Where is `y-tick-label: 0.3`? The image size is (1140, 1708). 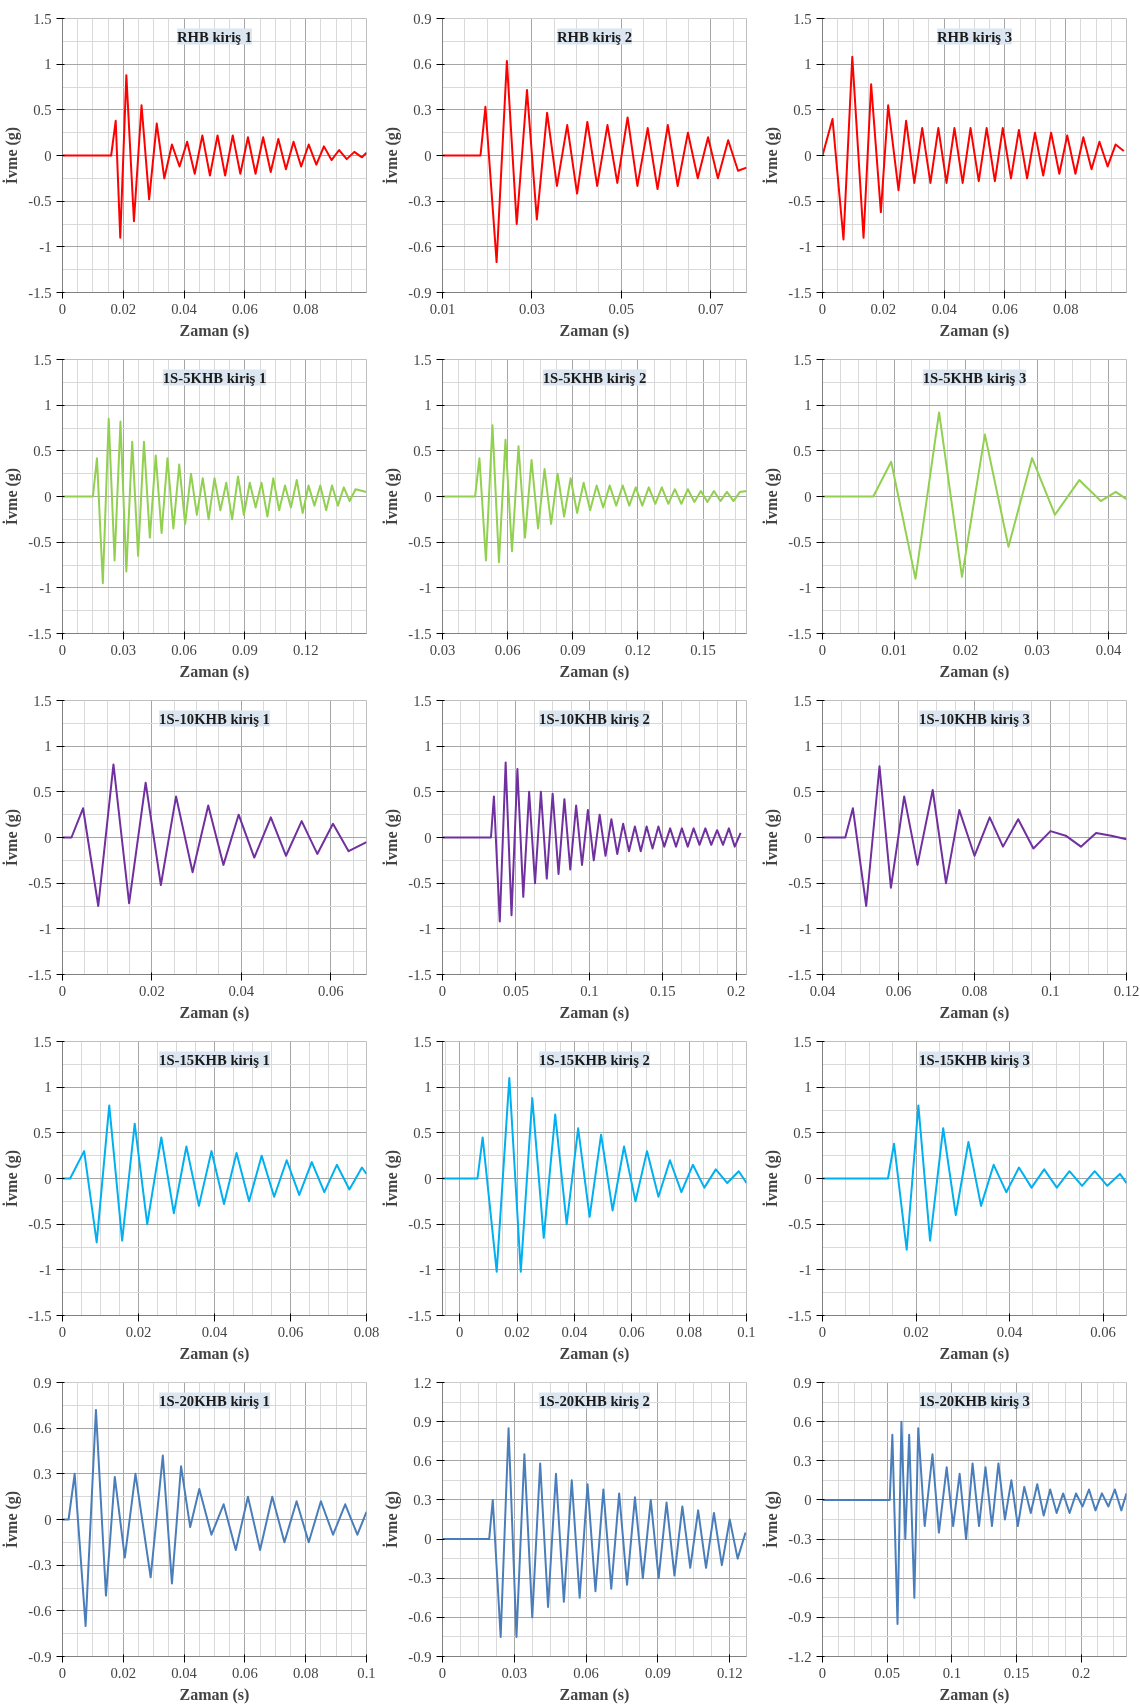
y-tick-label: 0.3 is located at coordinates (422, 109).